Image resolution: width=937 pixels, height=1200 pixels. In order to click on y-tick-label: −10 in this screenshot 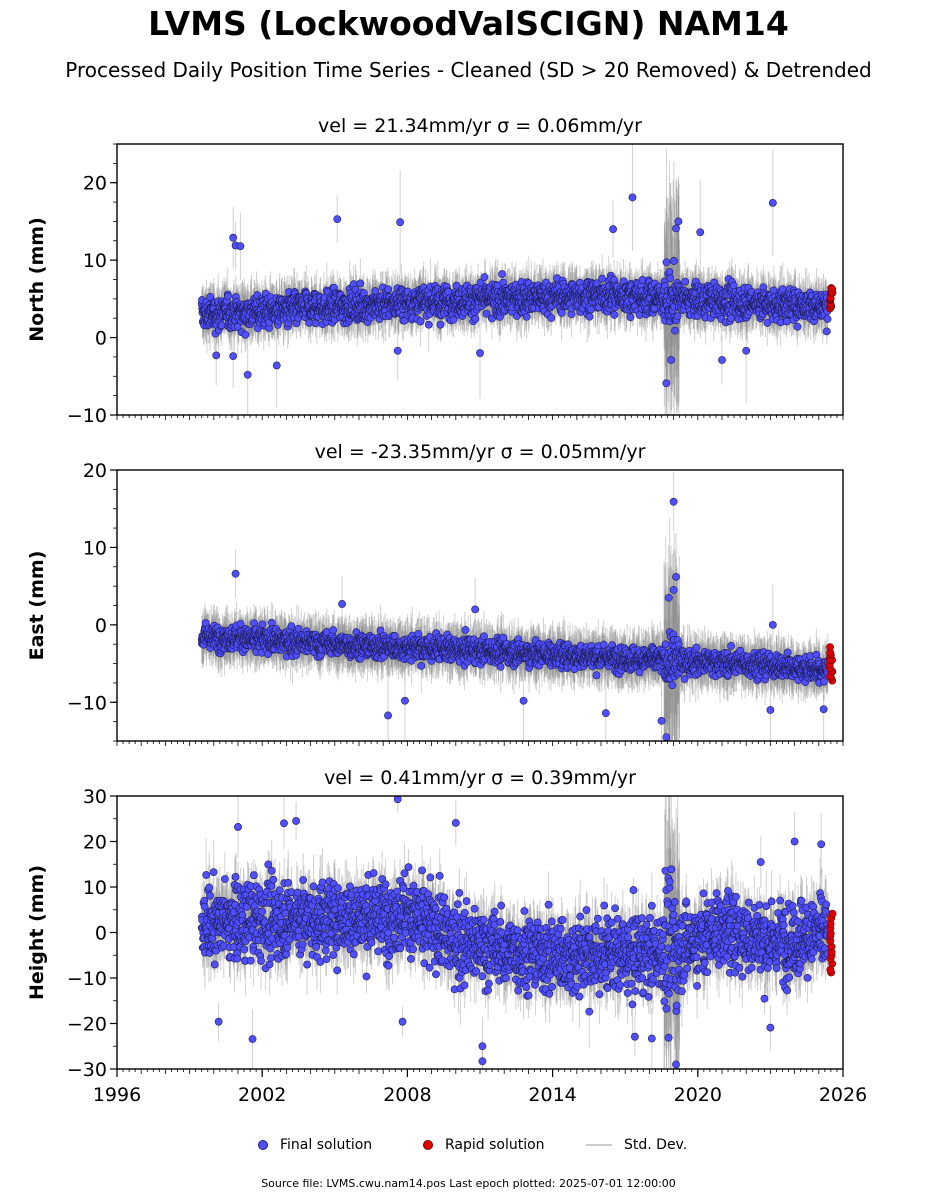, I will do `click(87, 416)`.